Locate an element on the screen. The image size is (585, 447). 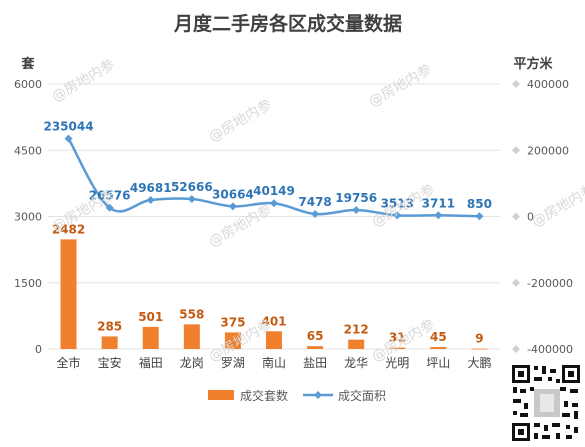
left-tick-label: 3000 is located at coordinates (28, 217).